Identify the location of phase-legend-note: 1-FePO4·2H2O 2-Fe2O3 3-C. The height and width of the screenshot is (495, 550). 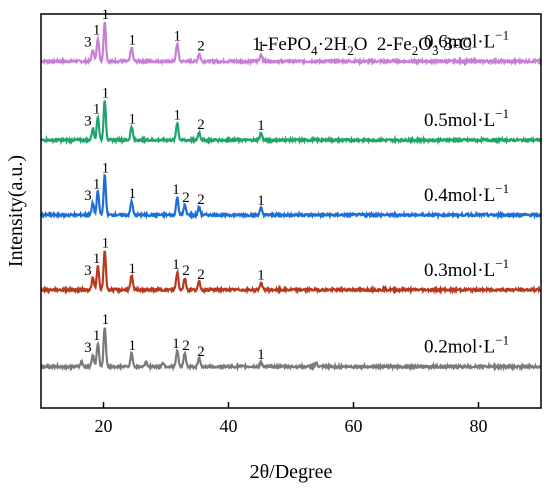
(362, 46).